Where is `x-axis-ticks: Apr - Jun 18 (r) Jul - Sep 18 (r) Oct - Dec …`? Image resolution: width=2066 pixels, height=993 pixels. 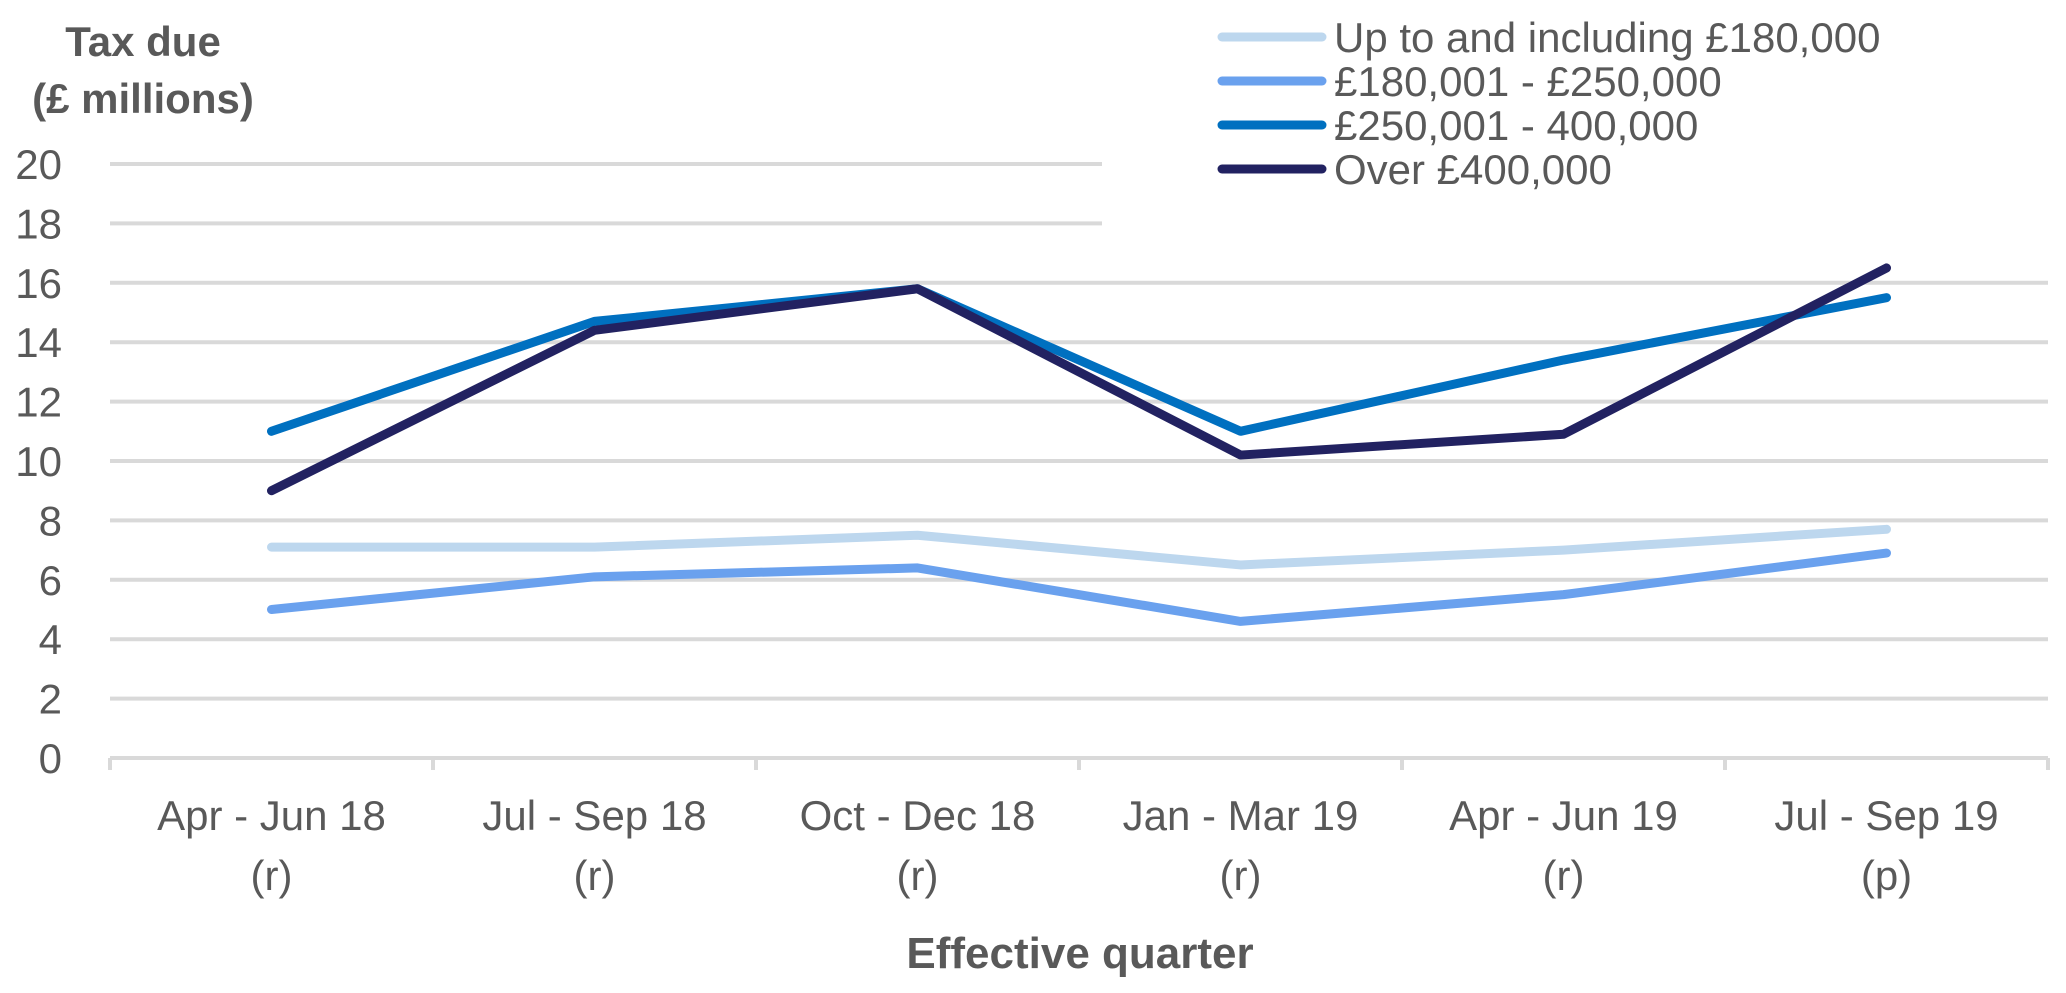
x-axis-ticks: Apr - Jun 18 (r) Jul - Sep 18 (r) Oct - Dec … is located at coordinates (1077, 845).